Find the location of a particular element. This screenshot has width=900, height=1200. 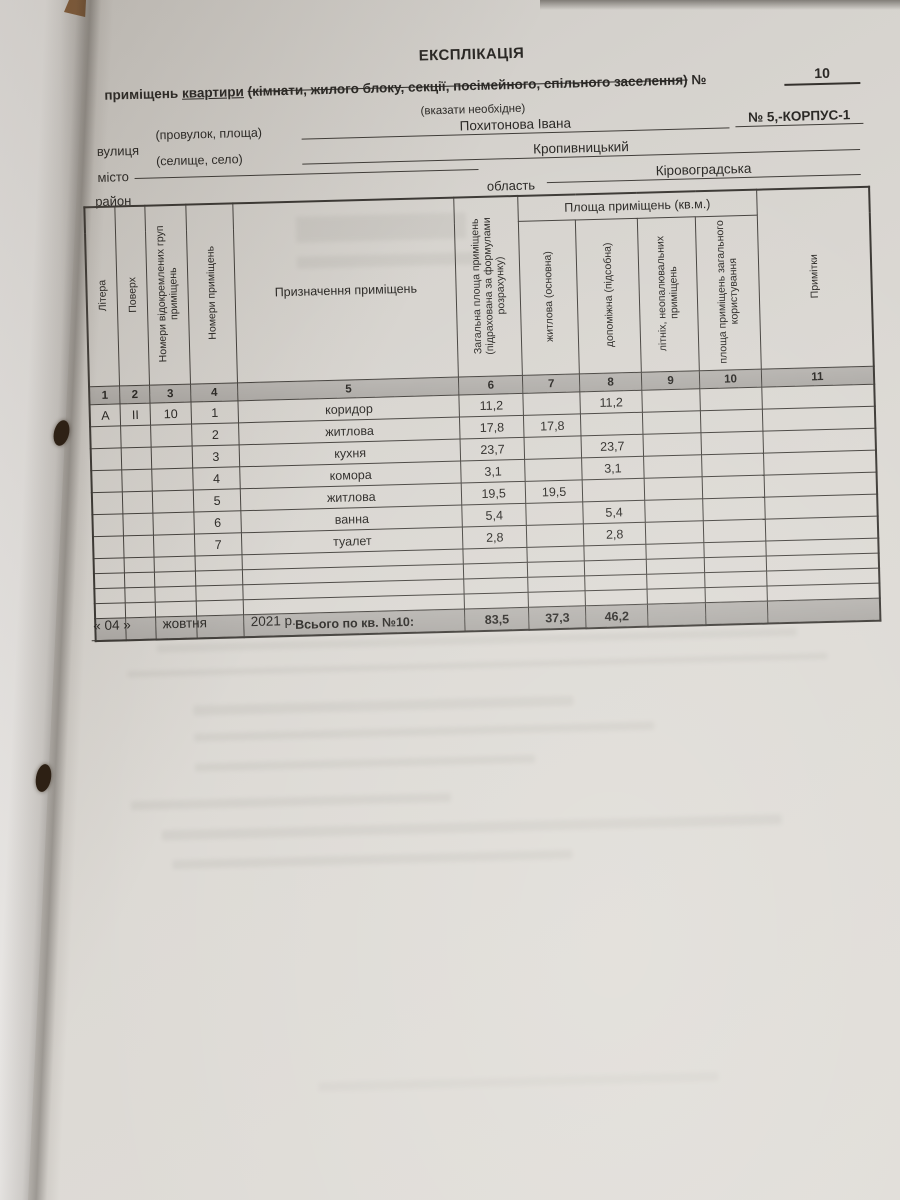

number-sign: № is located at coordinates (699, 79).